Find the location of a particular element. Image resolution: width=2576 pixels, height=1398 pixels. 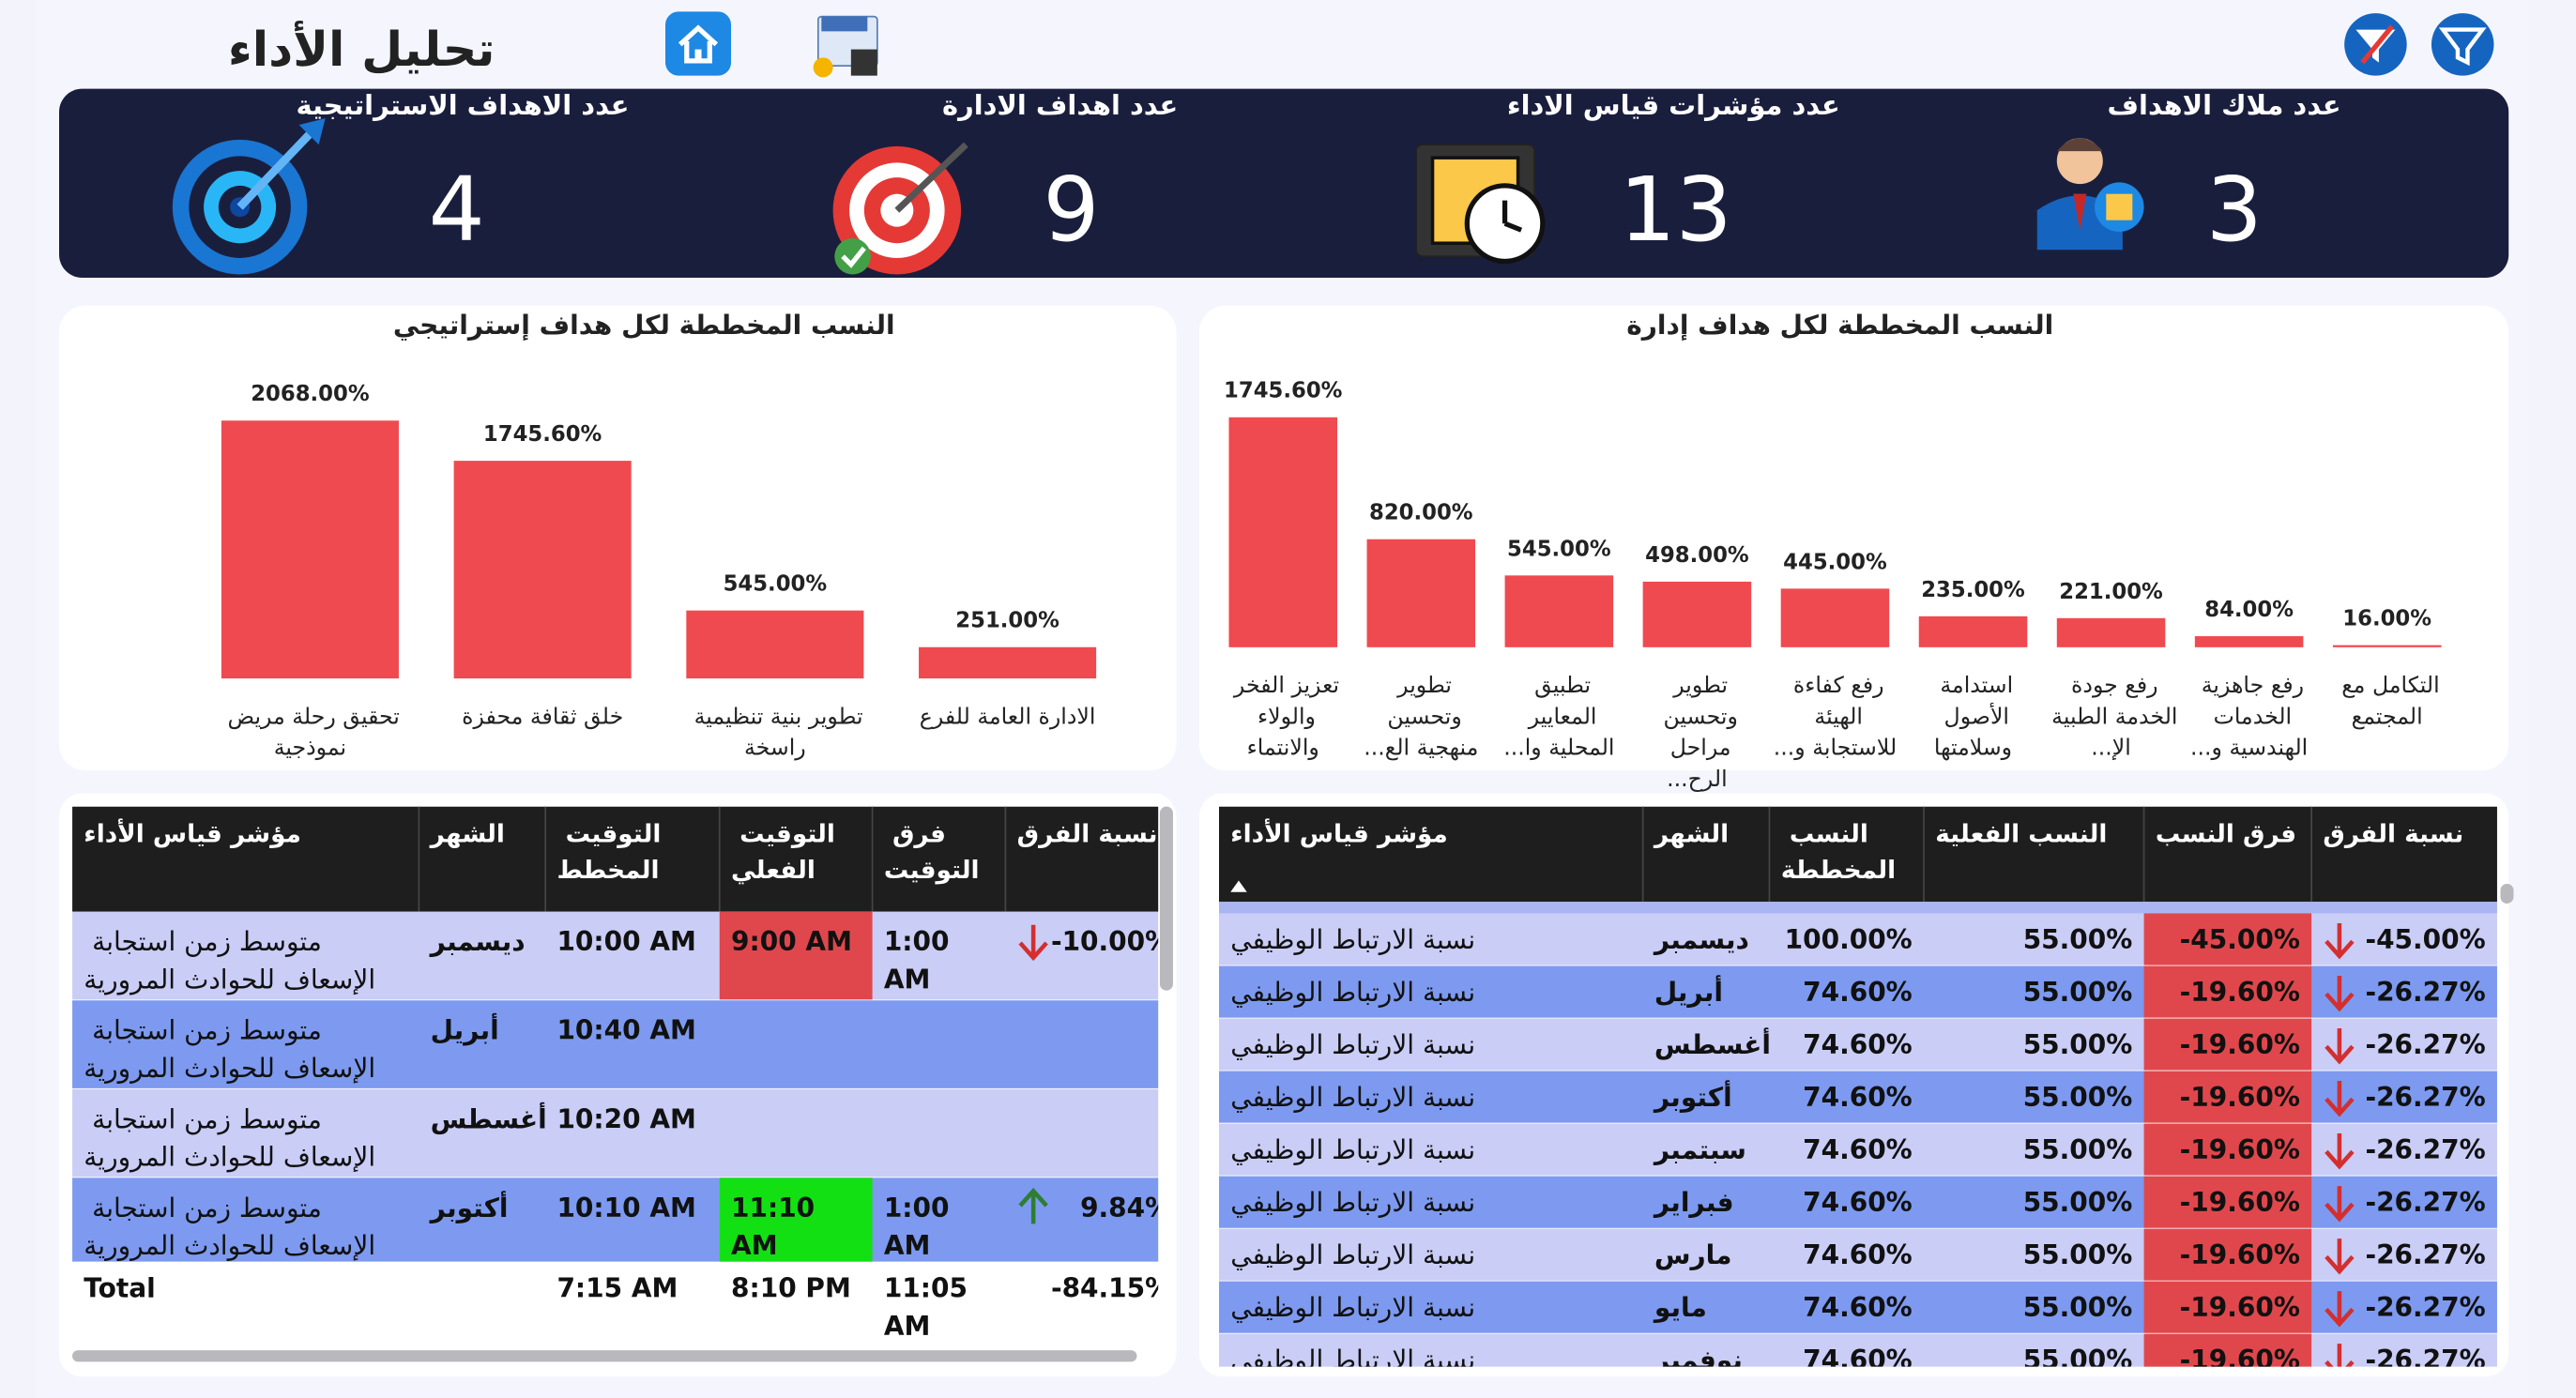

kpi-band is located at coordinates (1284, 183).